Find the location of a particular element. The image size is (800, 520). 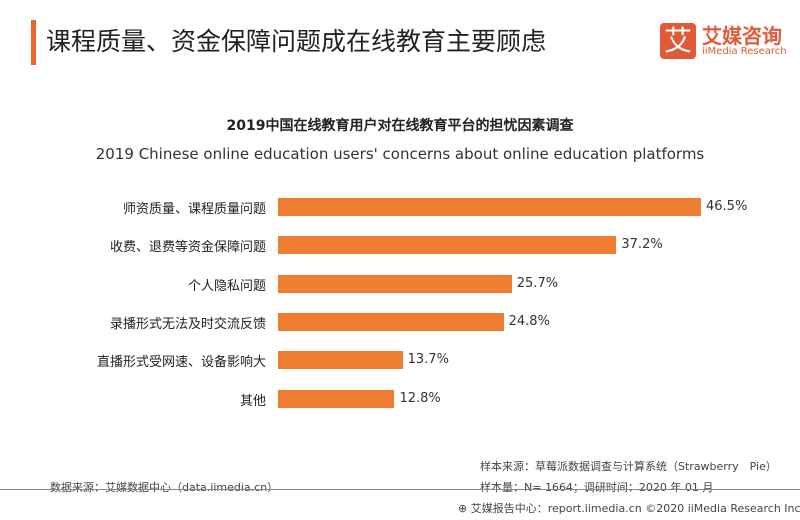

footer-divider is located at coordinates (400, 489).